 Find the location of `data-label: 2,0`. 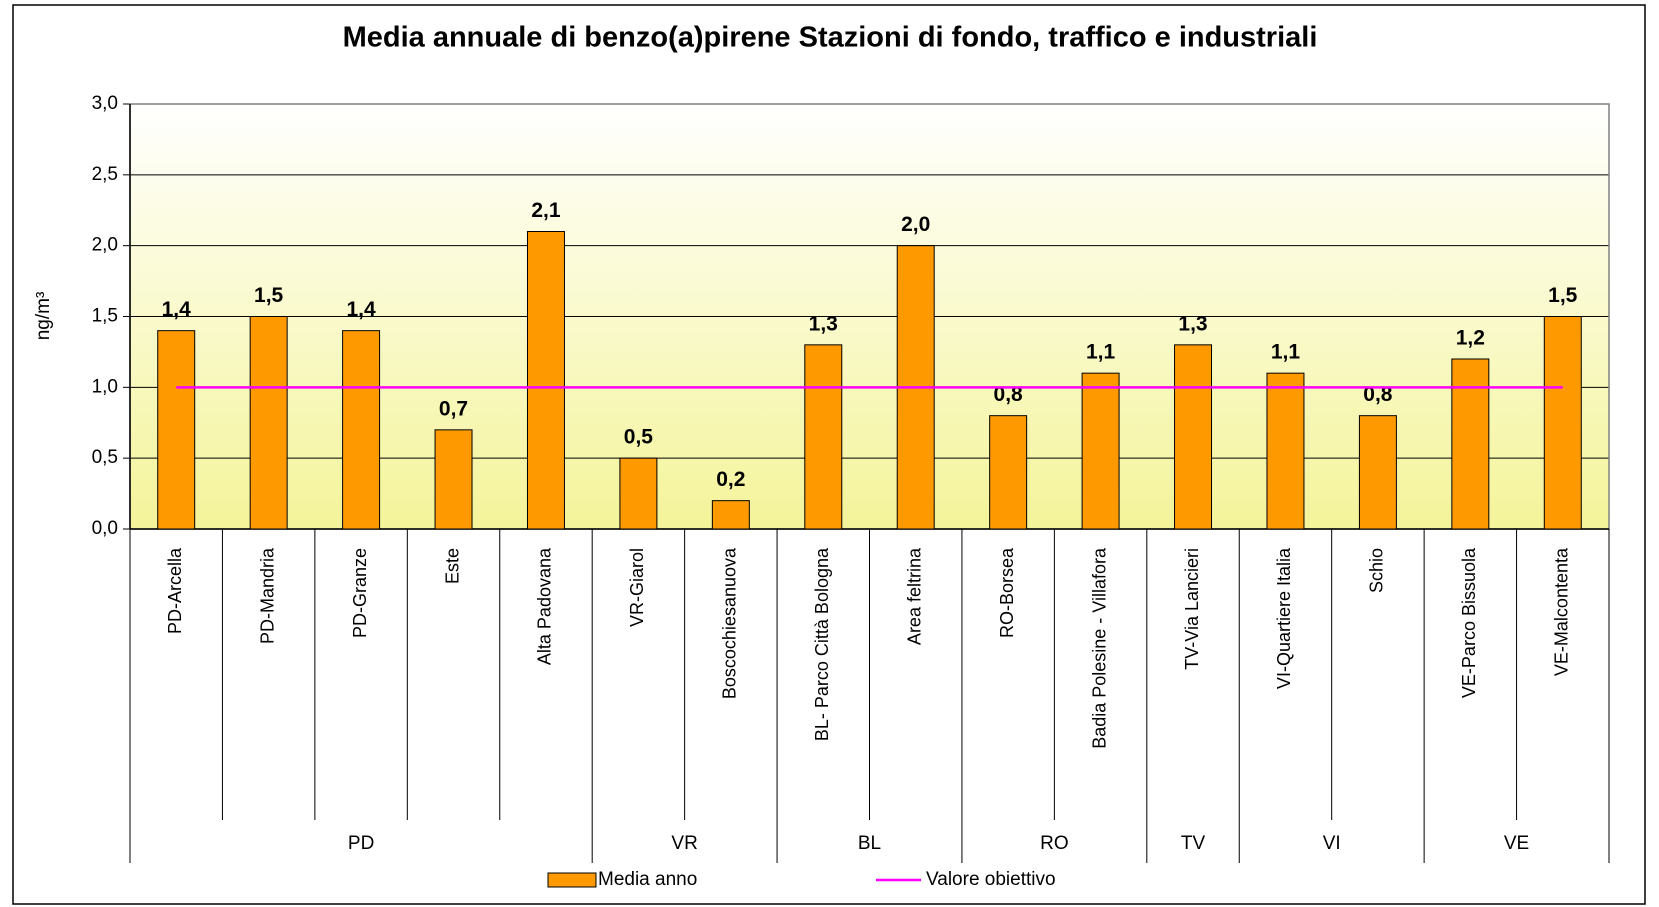

data-label: 2,0 is located at coordinates (915, 224).